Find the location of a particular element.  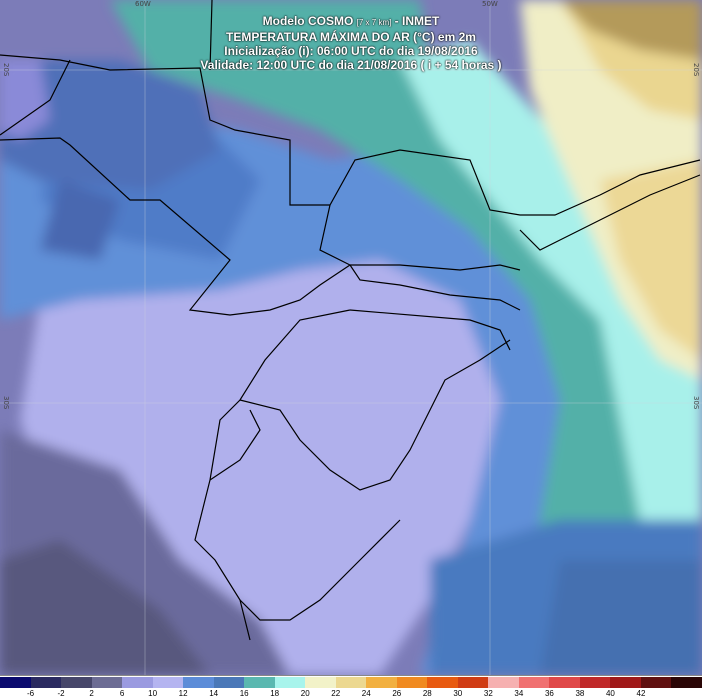

latitude-label-left-30s: 30S is located at coordinates (6, 403).